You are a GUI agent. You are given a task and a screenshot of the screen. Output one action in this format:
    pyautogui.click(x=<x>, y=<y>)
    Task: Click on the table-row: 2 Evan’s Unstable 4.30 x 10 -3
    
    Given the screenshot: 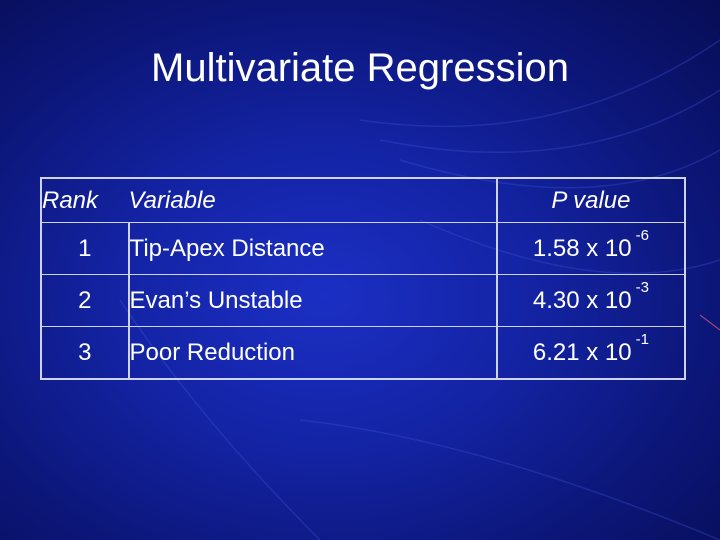 What is the action you would take?
    pyautogui.click(x=363, y=300)
    